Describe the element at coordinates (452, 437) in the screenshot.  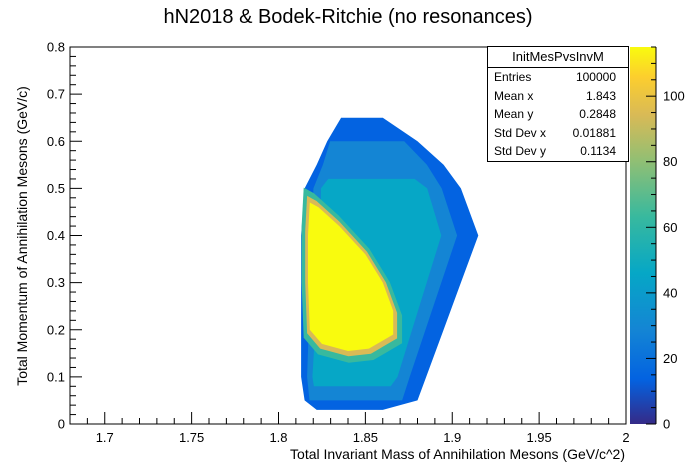
I see `x-tick-label: 1.9` at that location.